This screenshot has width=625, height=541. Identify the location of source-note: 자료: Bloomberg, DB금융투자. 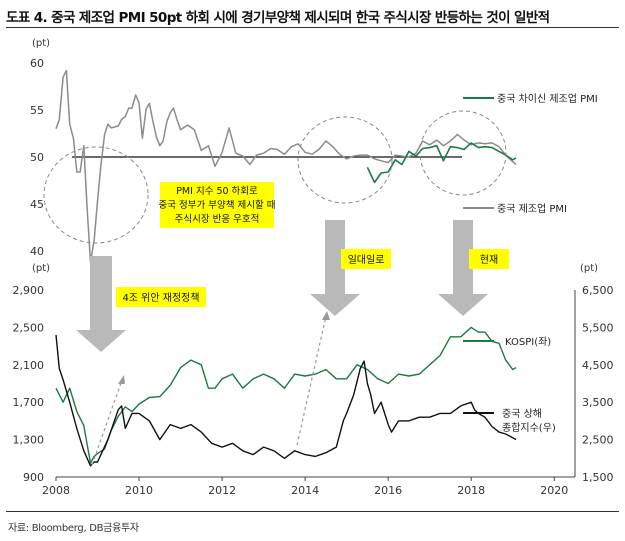
(73, 528).